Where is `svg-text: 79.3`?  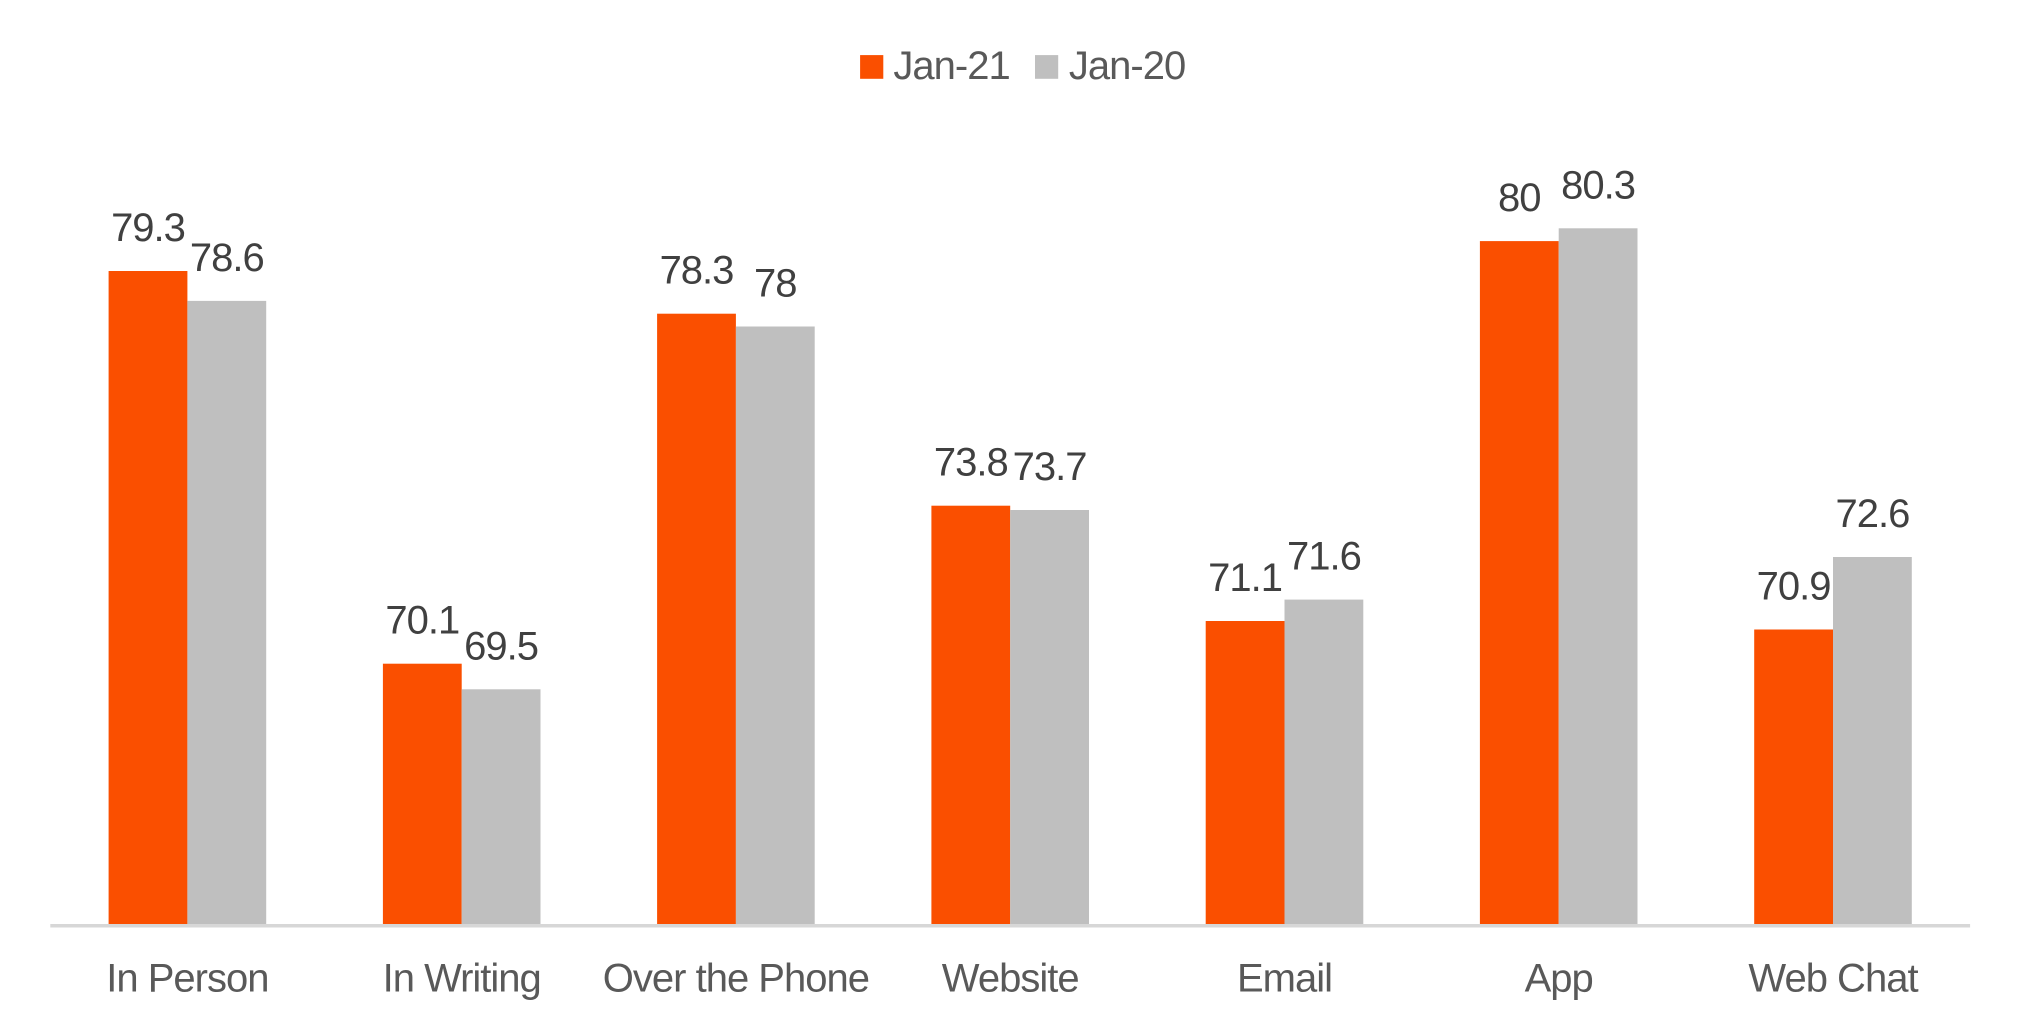
svg-text: 79.3 is located at coordinates (148, 228).